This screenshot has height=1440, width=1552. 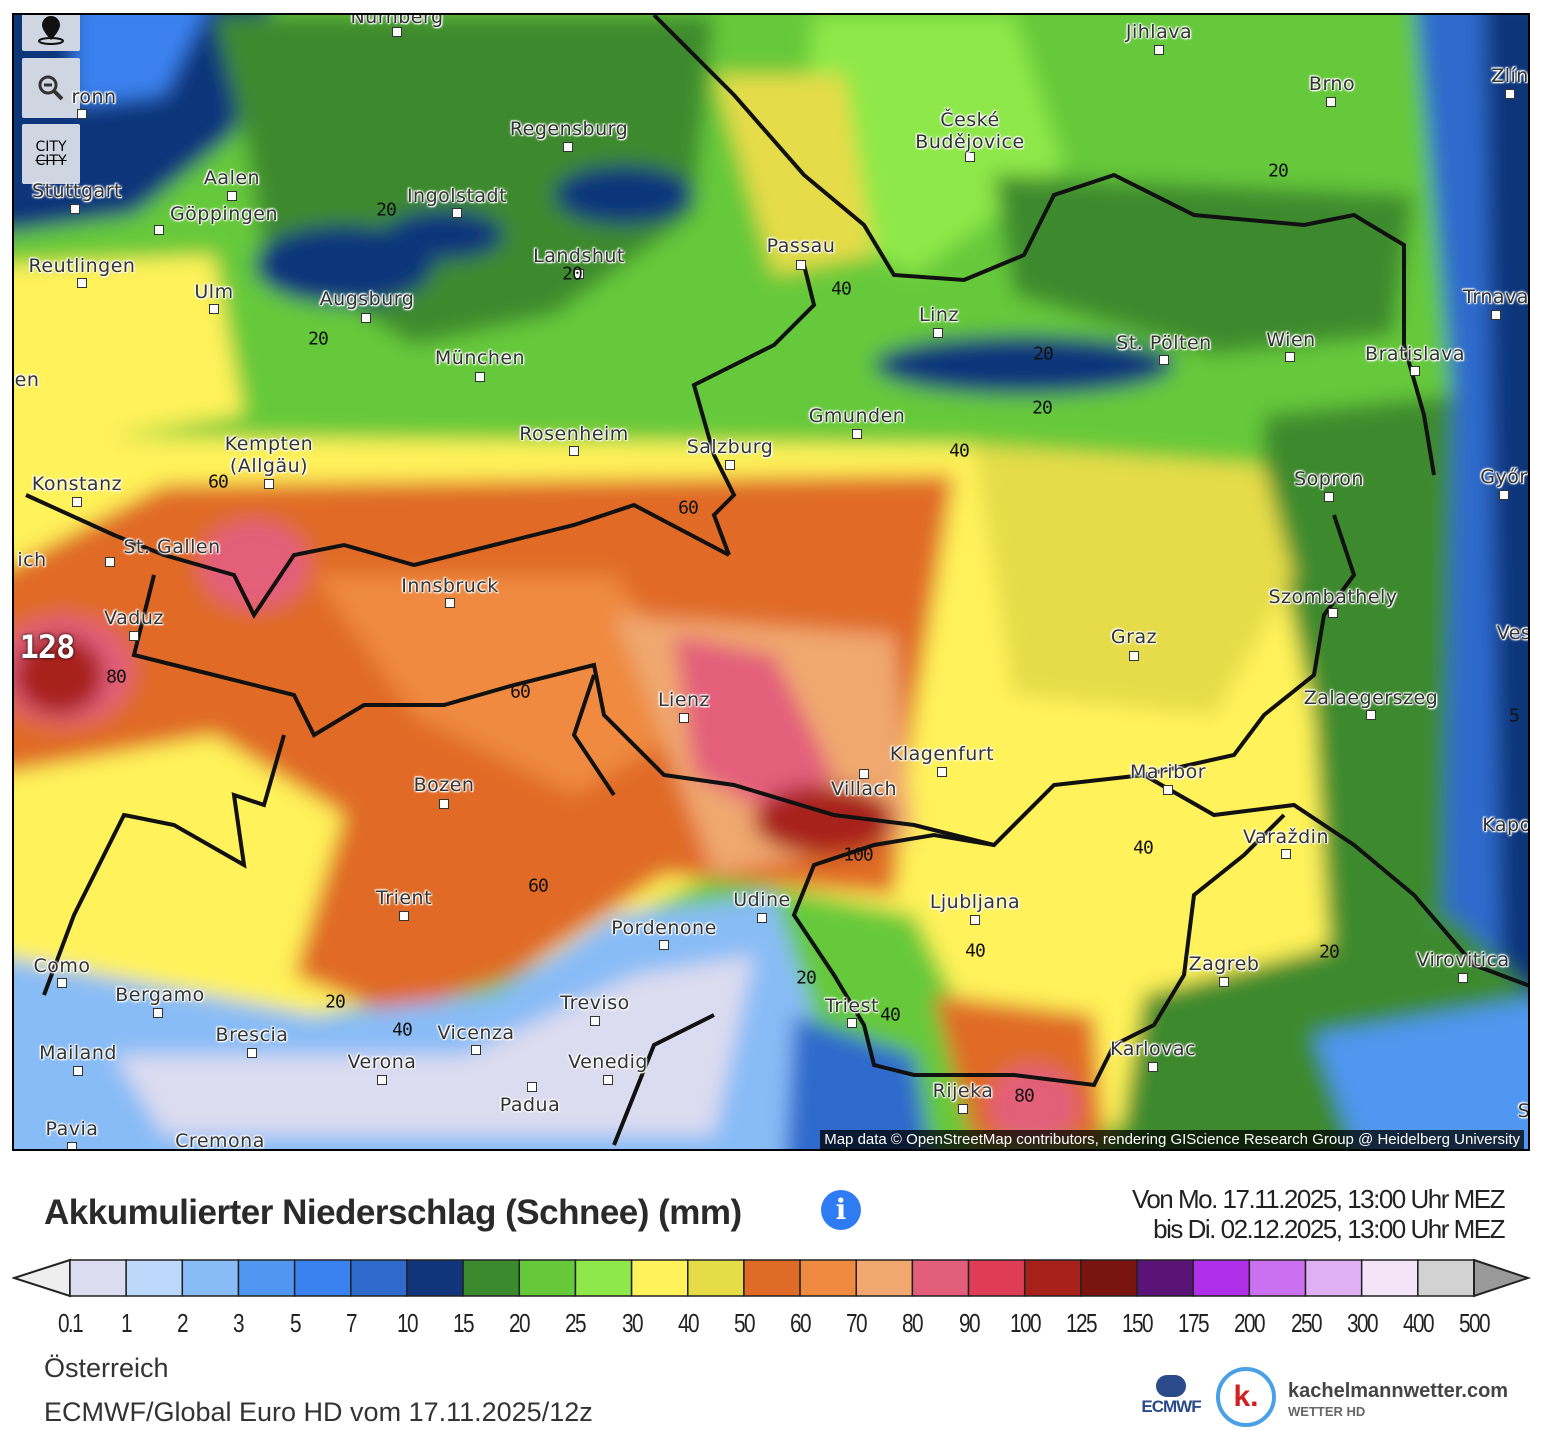 I want to click on city-label: Aalen, so click(x=232, y=178).